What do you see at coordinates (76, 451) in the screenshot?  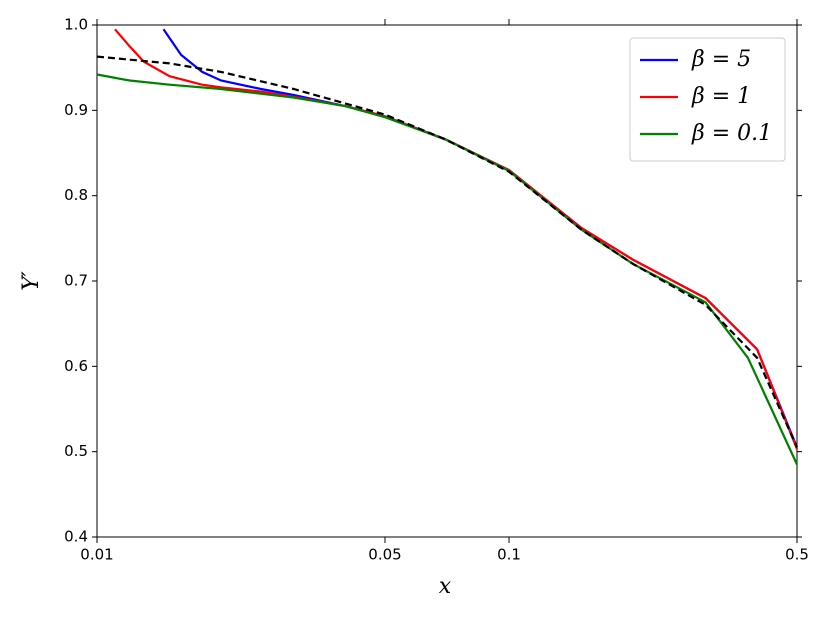 I see `y-tick-label: 0.5` at bounding box center [76, 451].